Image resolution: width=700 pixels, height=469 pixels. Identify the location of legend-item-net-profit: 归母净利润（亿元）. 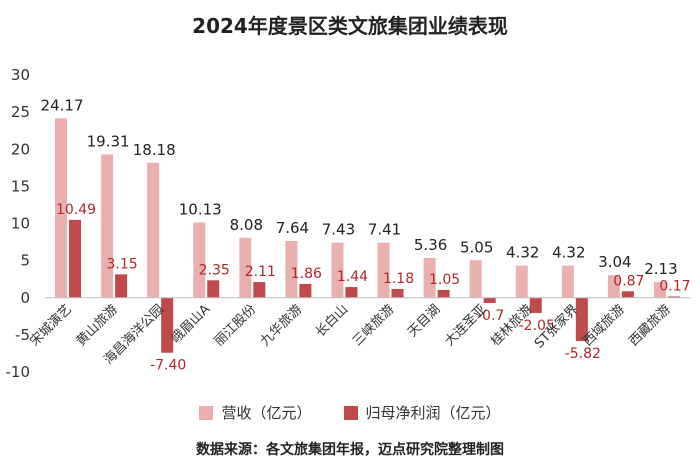
(422, 412).